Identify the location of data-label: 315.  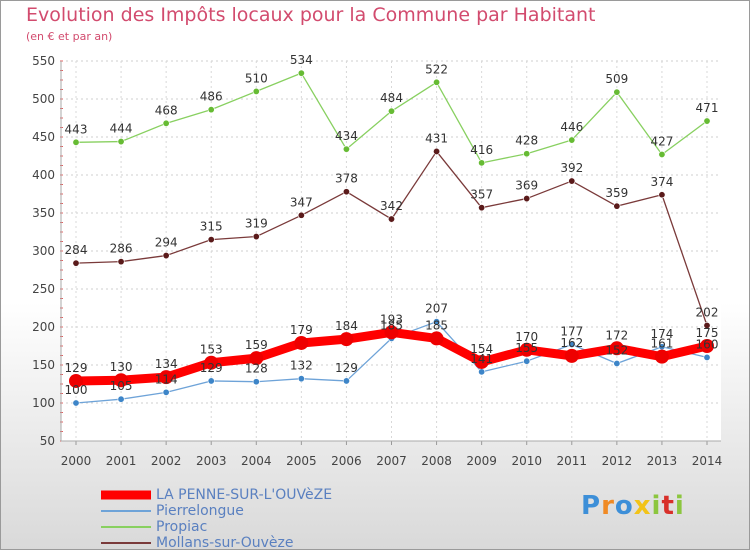
(211, 227).